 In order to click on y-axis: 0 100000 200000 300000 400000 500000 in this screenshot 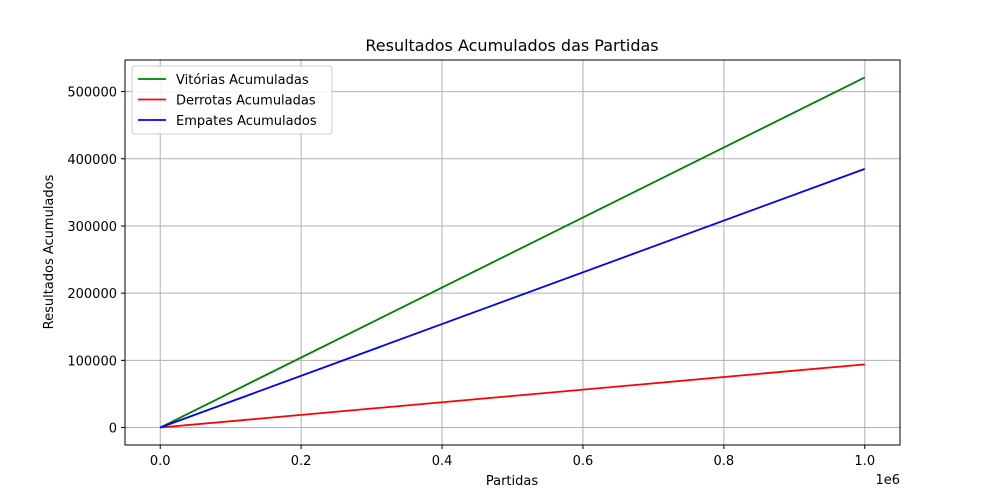, I will do `click(96, 261)`.